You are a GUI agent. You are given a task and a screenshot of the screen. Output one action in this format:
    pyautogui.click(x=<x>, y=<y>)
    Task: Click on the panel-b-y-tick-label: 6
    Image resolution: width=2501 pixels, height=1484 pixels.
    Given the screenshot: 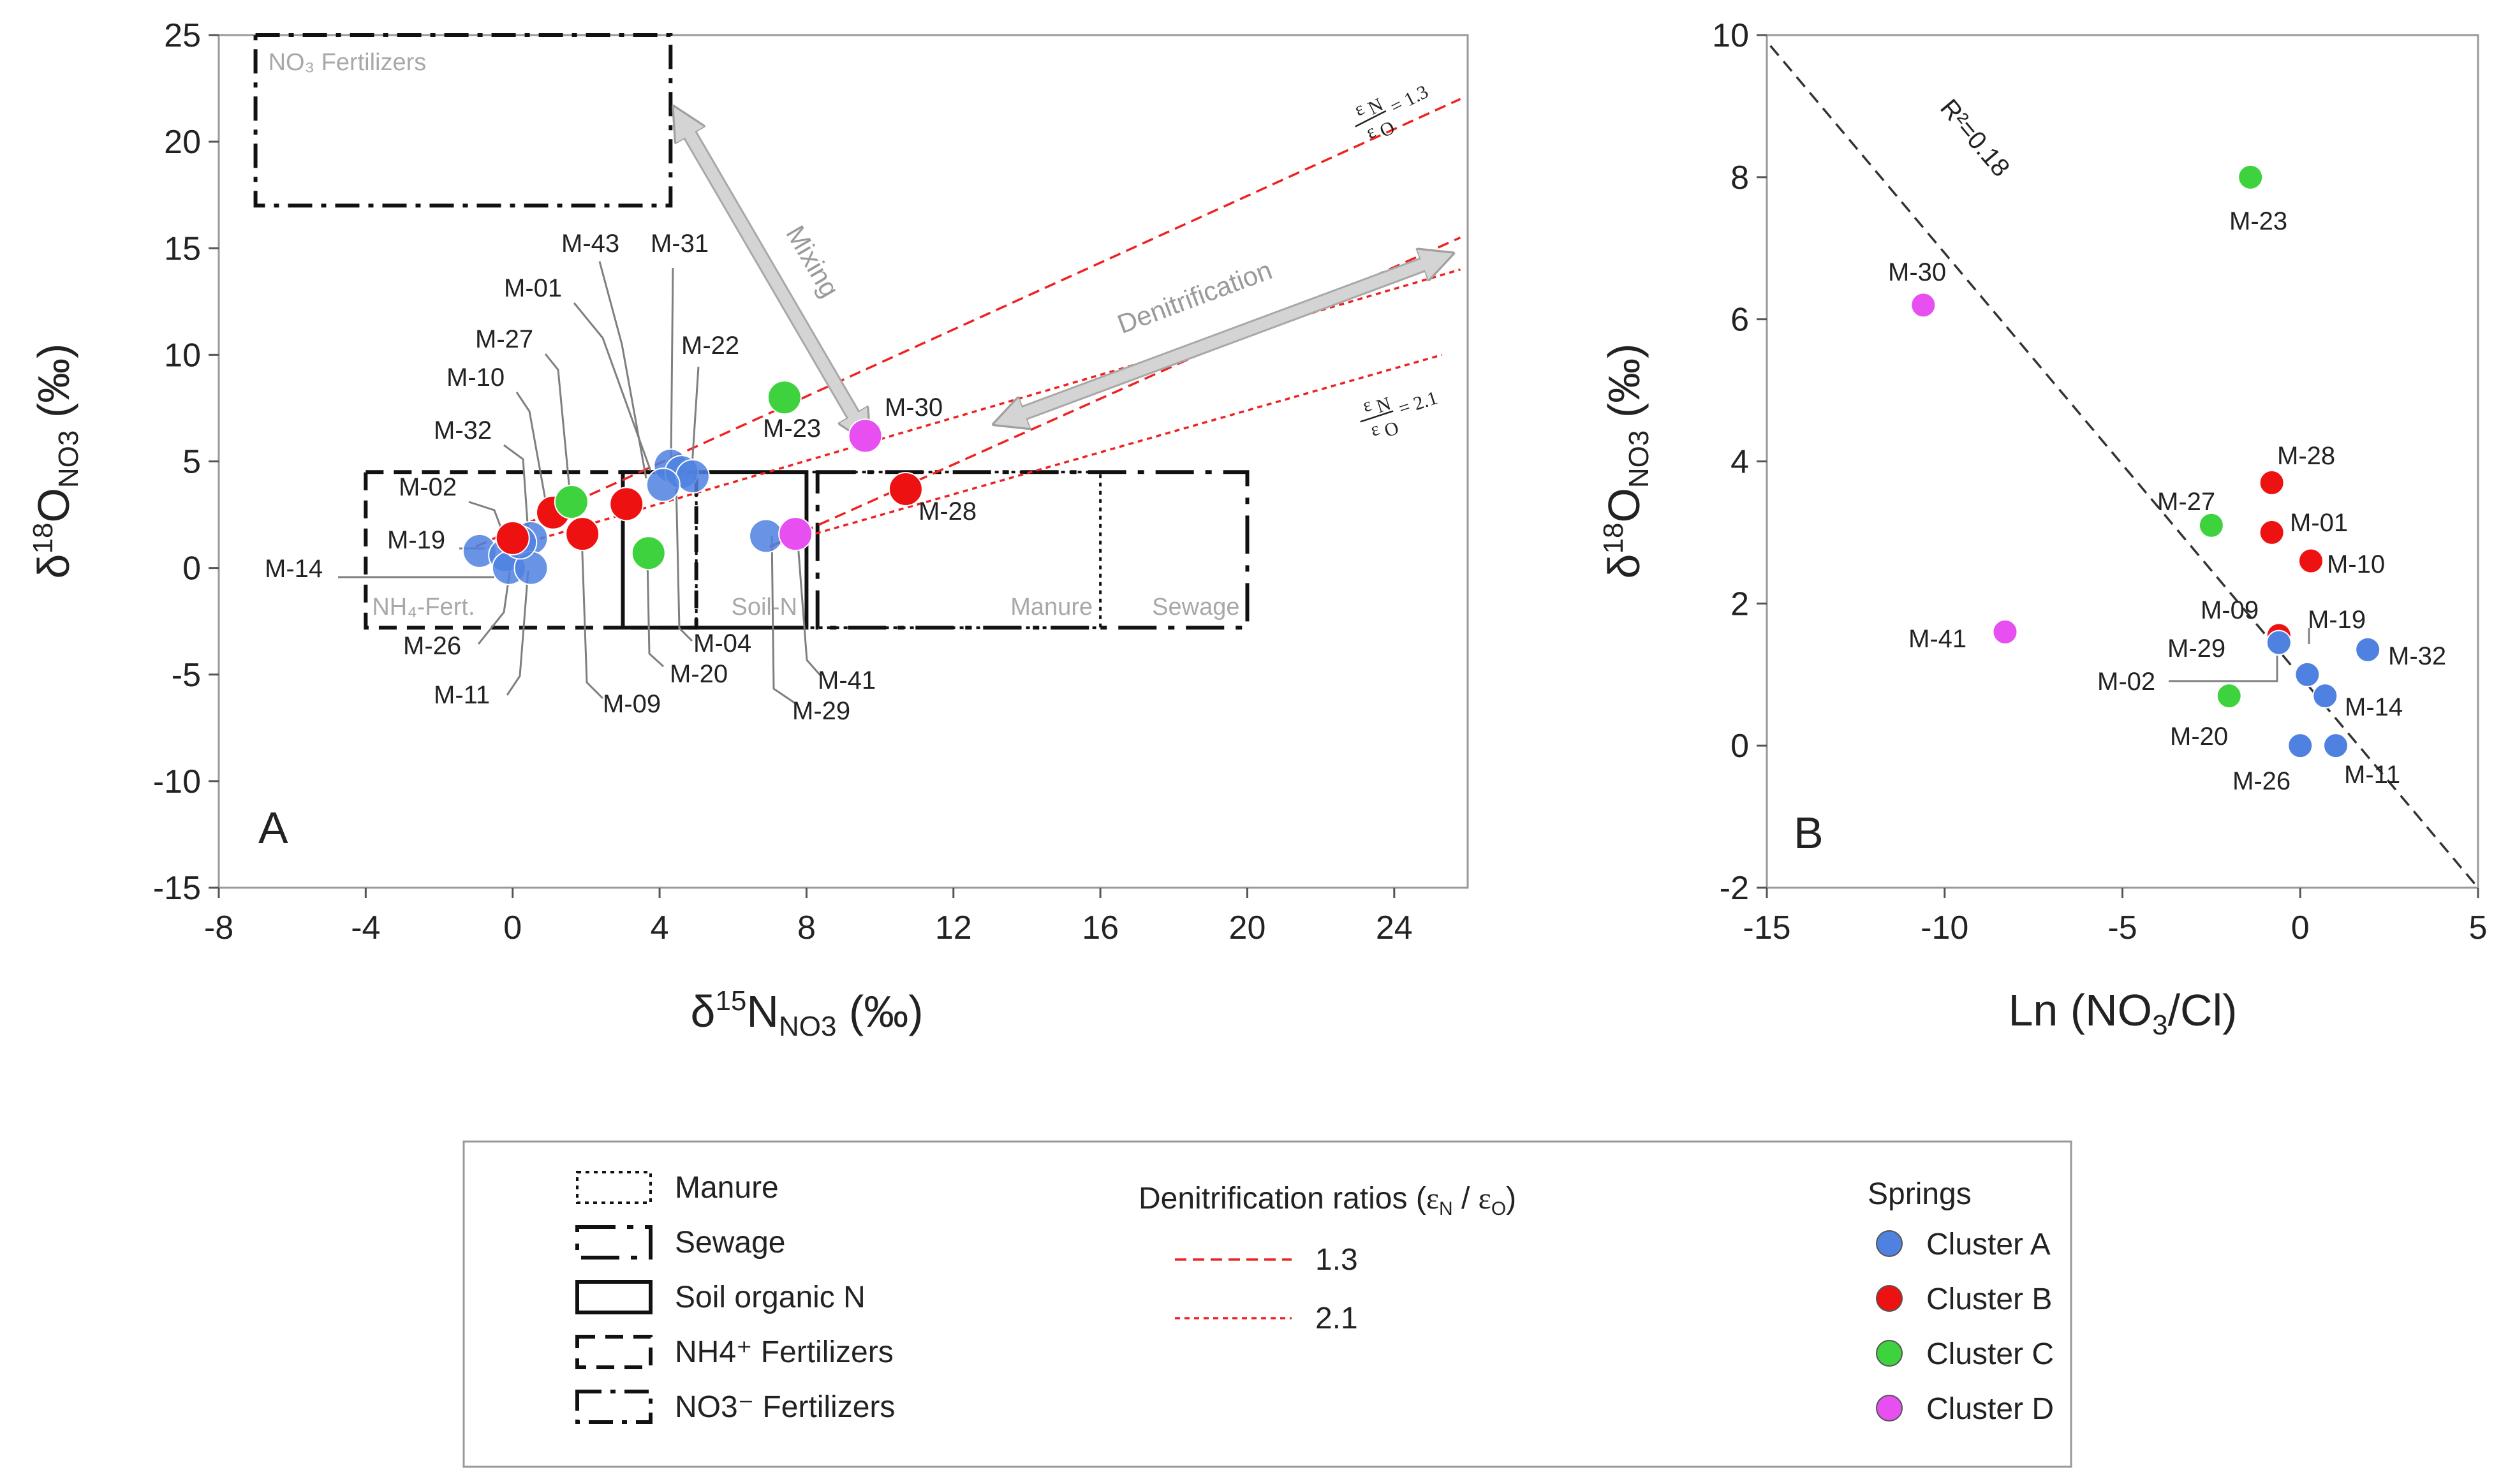 What is the action you would take?
    pyautogui.click(x=1739, y=320)
    